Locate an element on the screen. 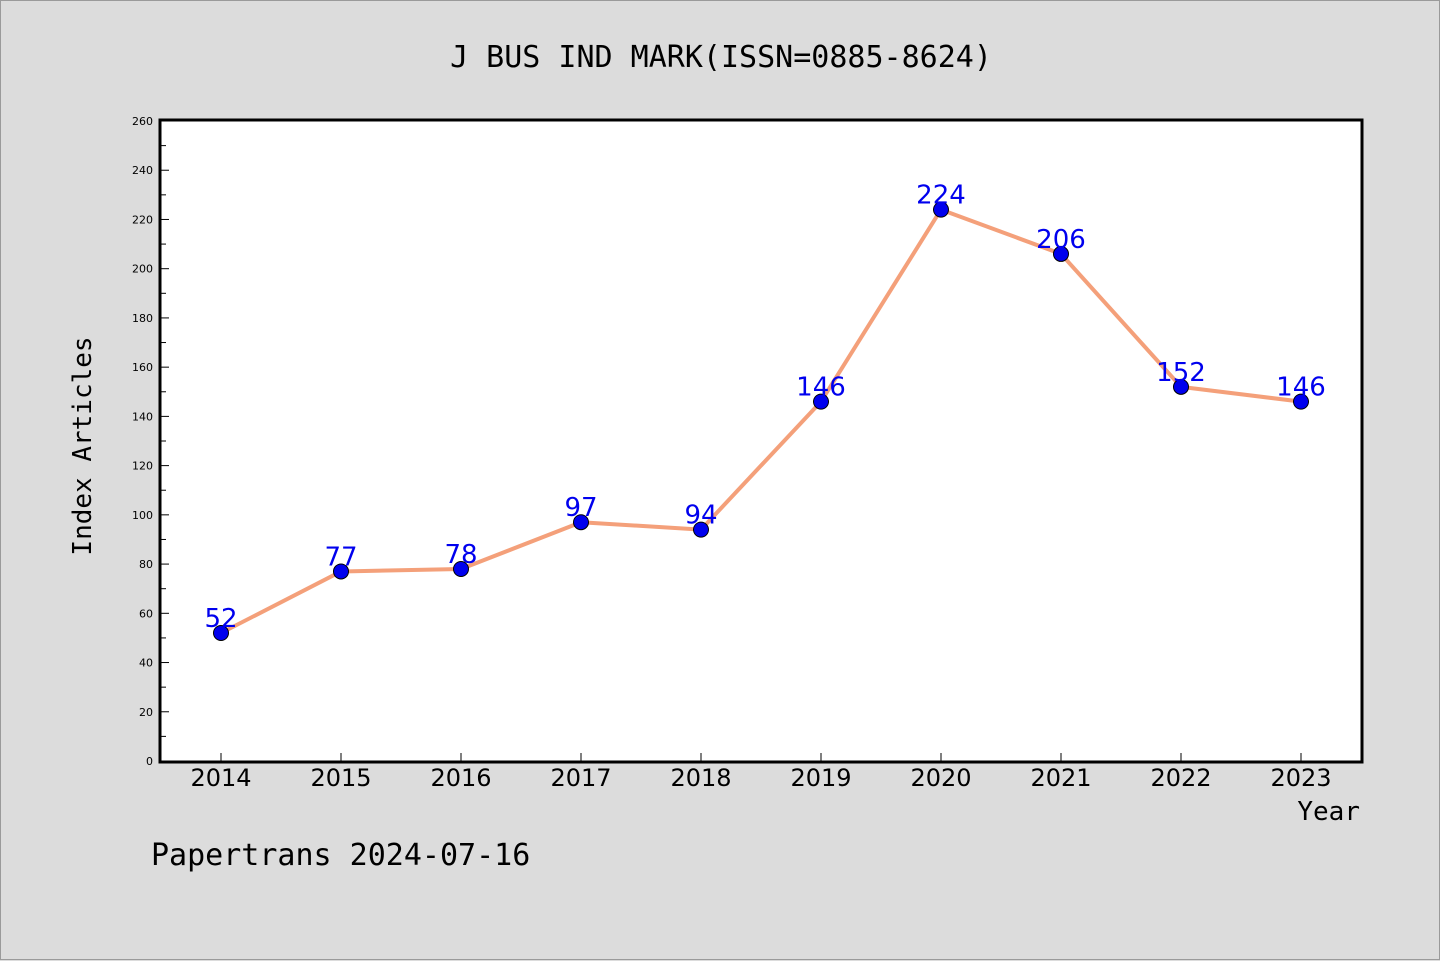 This screenshot has height=961, width=1440. y-tick-label: 140 is located at coordinates (142, 416).